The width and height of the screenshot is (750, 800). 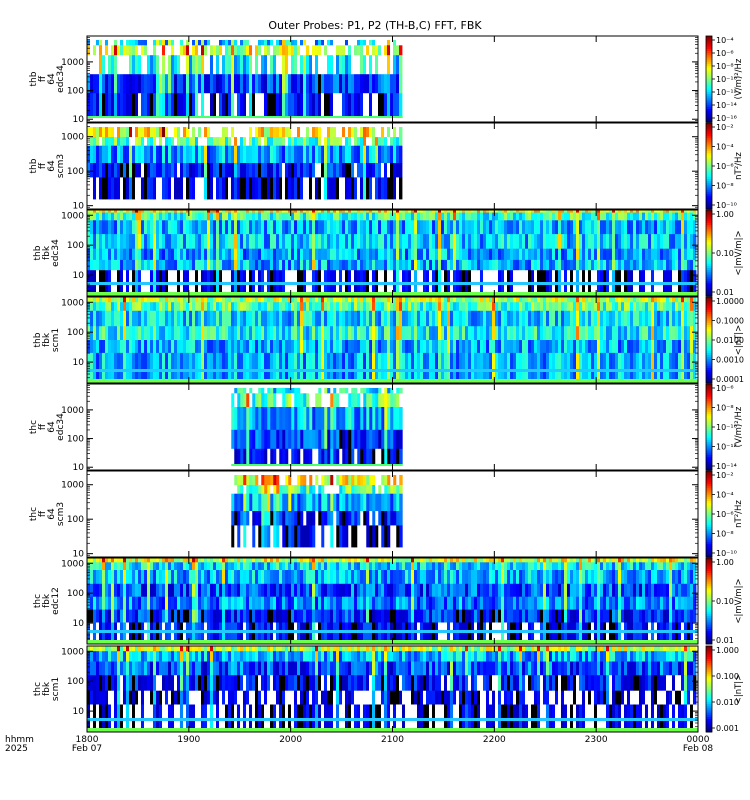 I want to click on panel-3-ylabel: thbfbkedc34, so click(x=47, y=253).